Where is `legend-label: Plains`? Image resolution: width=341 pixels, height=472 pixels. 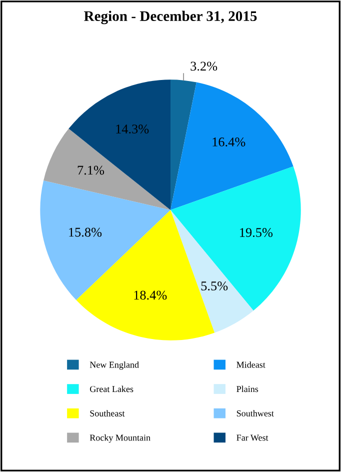
legend-label: Plains is located at coordinates (247, 389).